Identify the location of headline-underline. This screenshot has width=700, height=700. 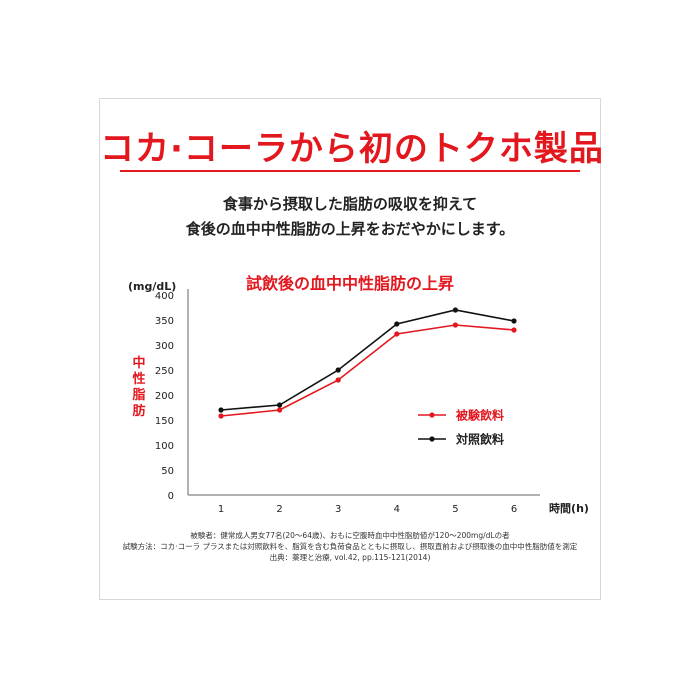
(350, 171).